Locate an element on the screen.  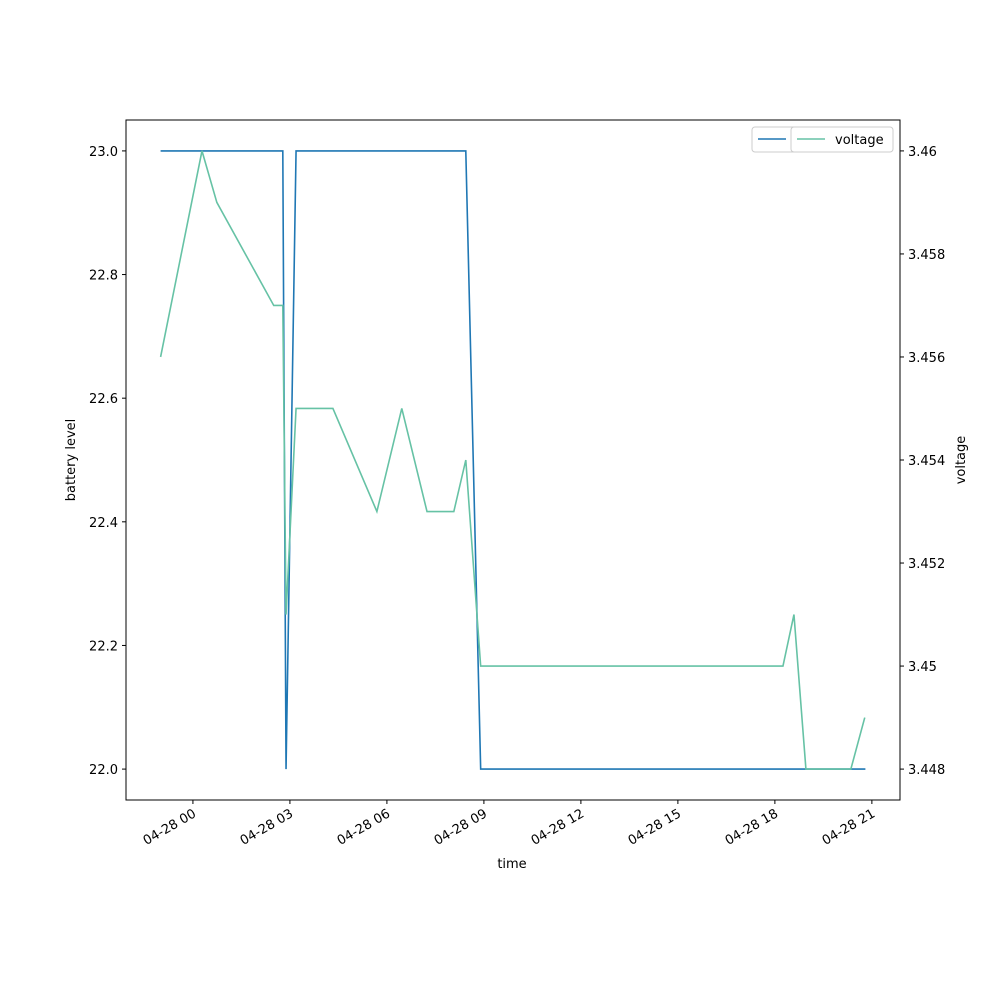
y-tick-label: 22.2 is located at coordinates (103, 646).